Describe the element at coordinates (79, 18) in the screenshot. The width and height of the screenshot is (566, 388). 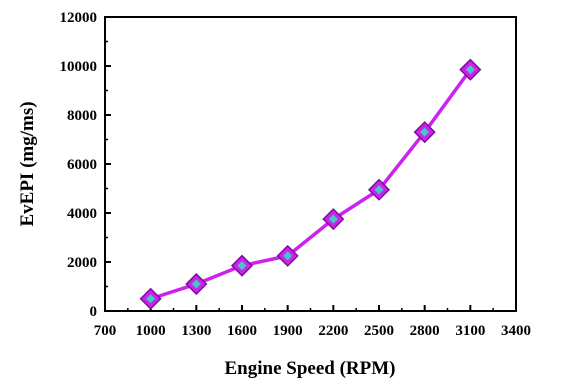
I see `y-tick-label: 12000` at that location.